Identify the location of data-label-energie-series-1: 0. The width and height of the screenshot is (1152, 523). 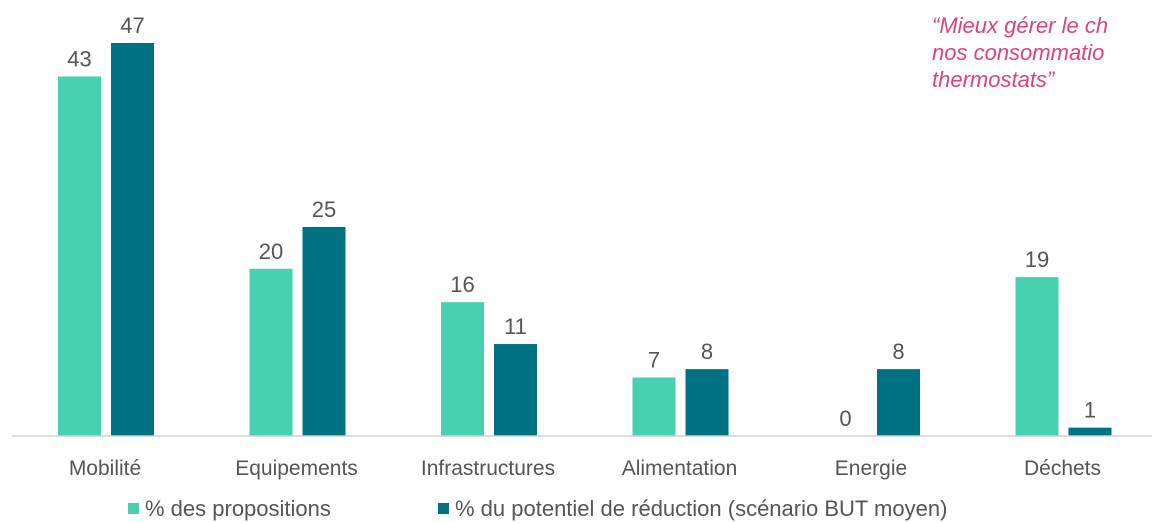
(845, 418).